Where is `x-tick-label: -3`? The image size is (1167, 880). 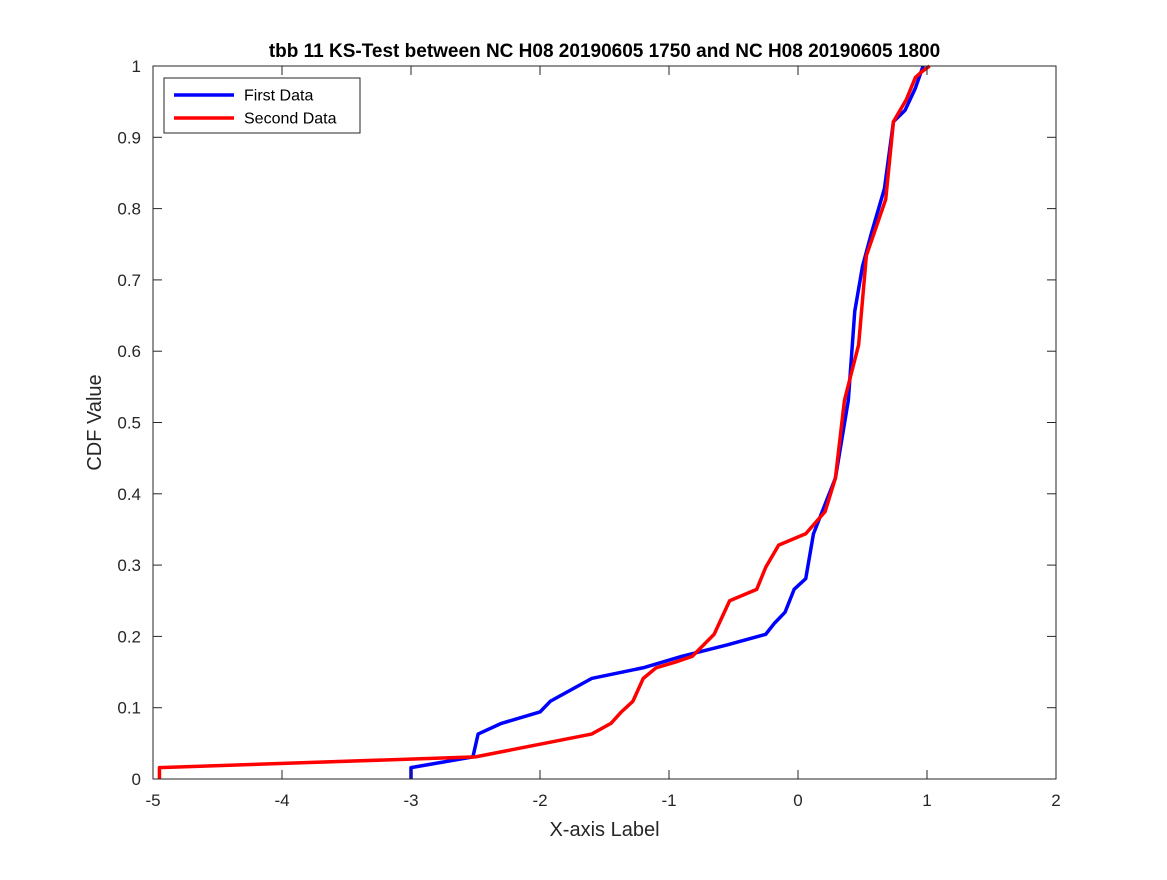 x-tick-label: -3 is located at coordinates (410, 800).